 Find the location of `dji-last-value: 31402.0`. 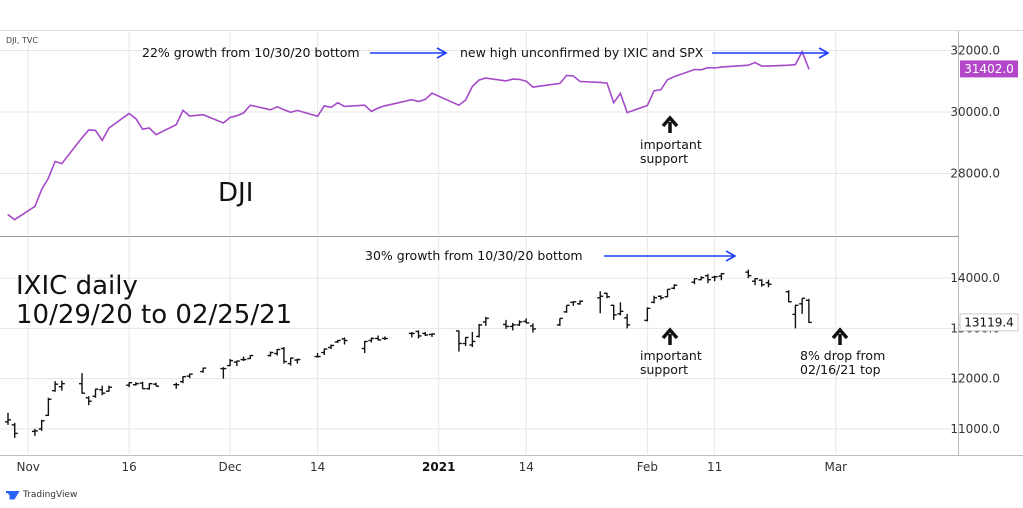

dji-last-value: 31402.0 is located at coordinates (989, 69).